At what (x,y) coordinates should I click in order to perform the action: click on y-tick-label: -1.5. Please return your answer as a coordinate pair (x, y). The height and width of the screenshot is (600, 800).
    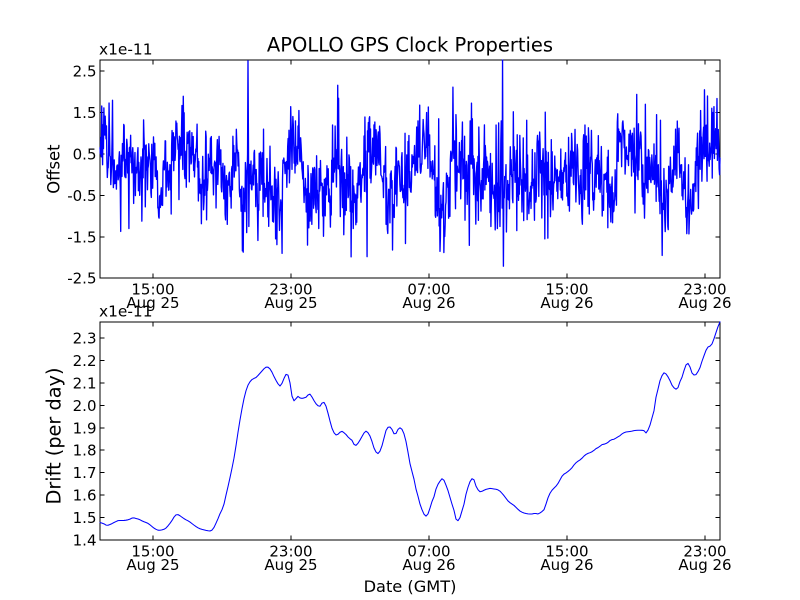
    Looking at the image, I should click on (81, 237).